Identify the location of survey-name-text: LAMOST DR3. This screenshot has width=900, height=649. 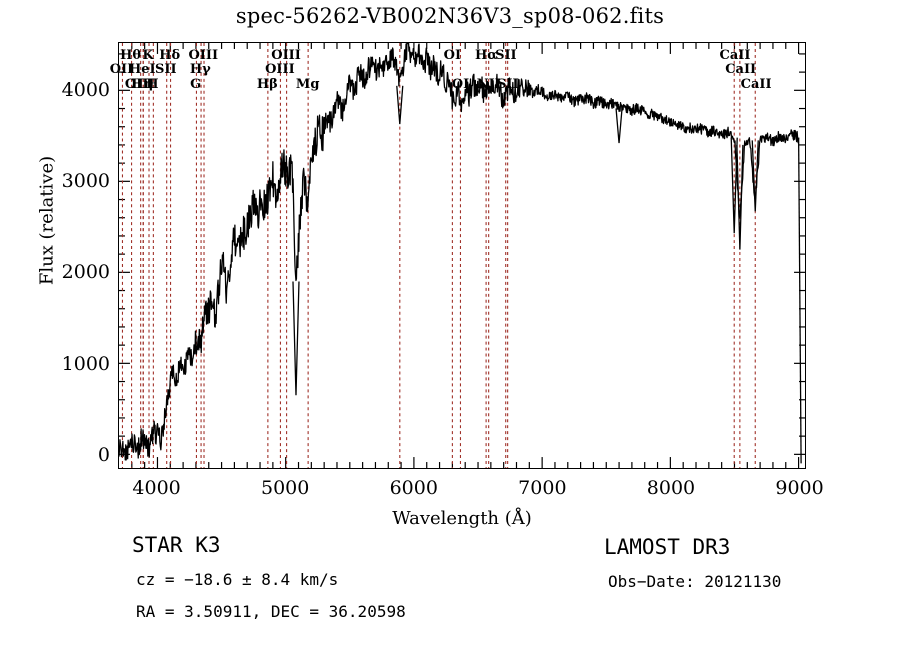
(667, 547).